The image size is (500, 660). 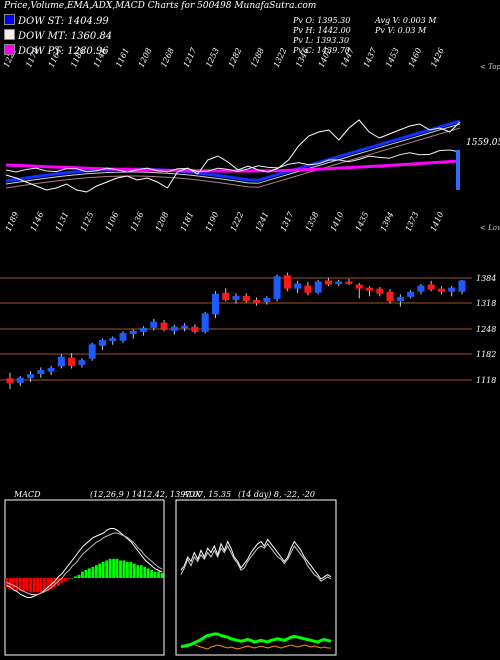 What do you see at coordinates (490, 67) in the screenshot?
I see `tops-label: < Tops` at bounding box center [490, 67].